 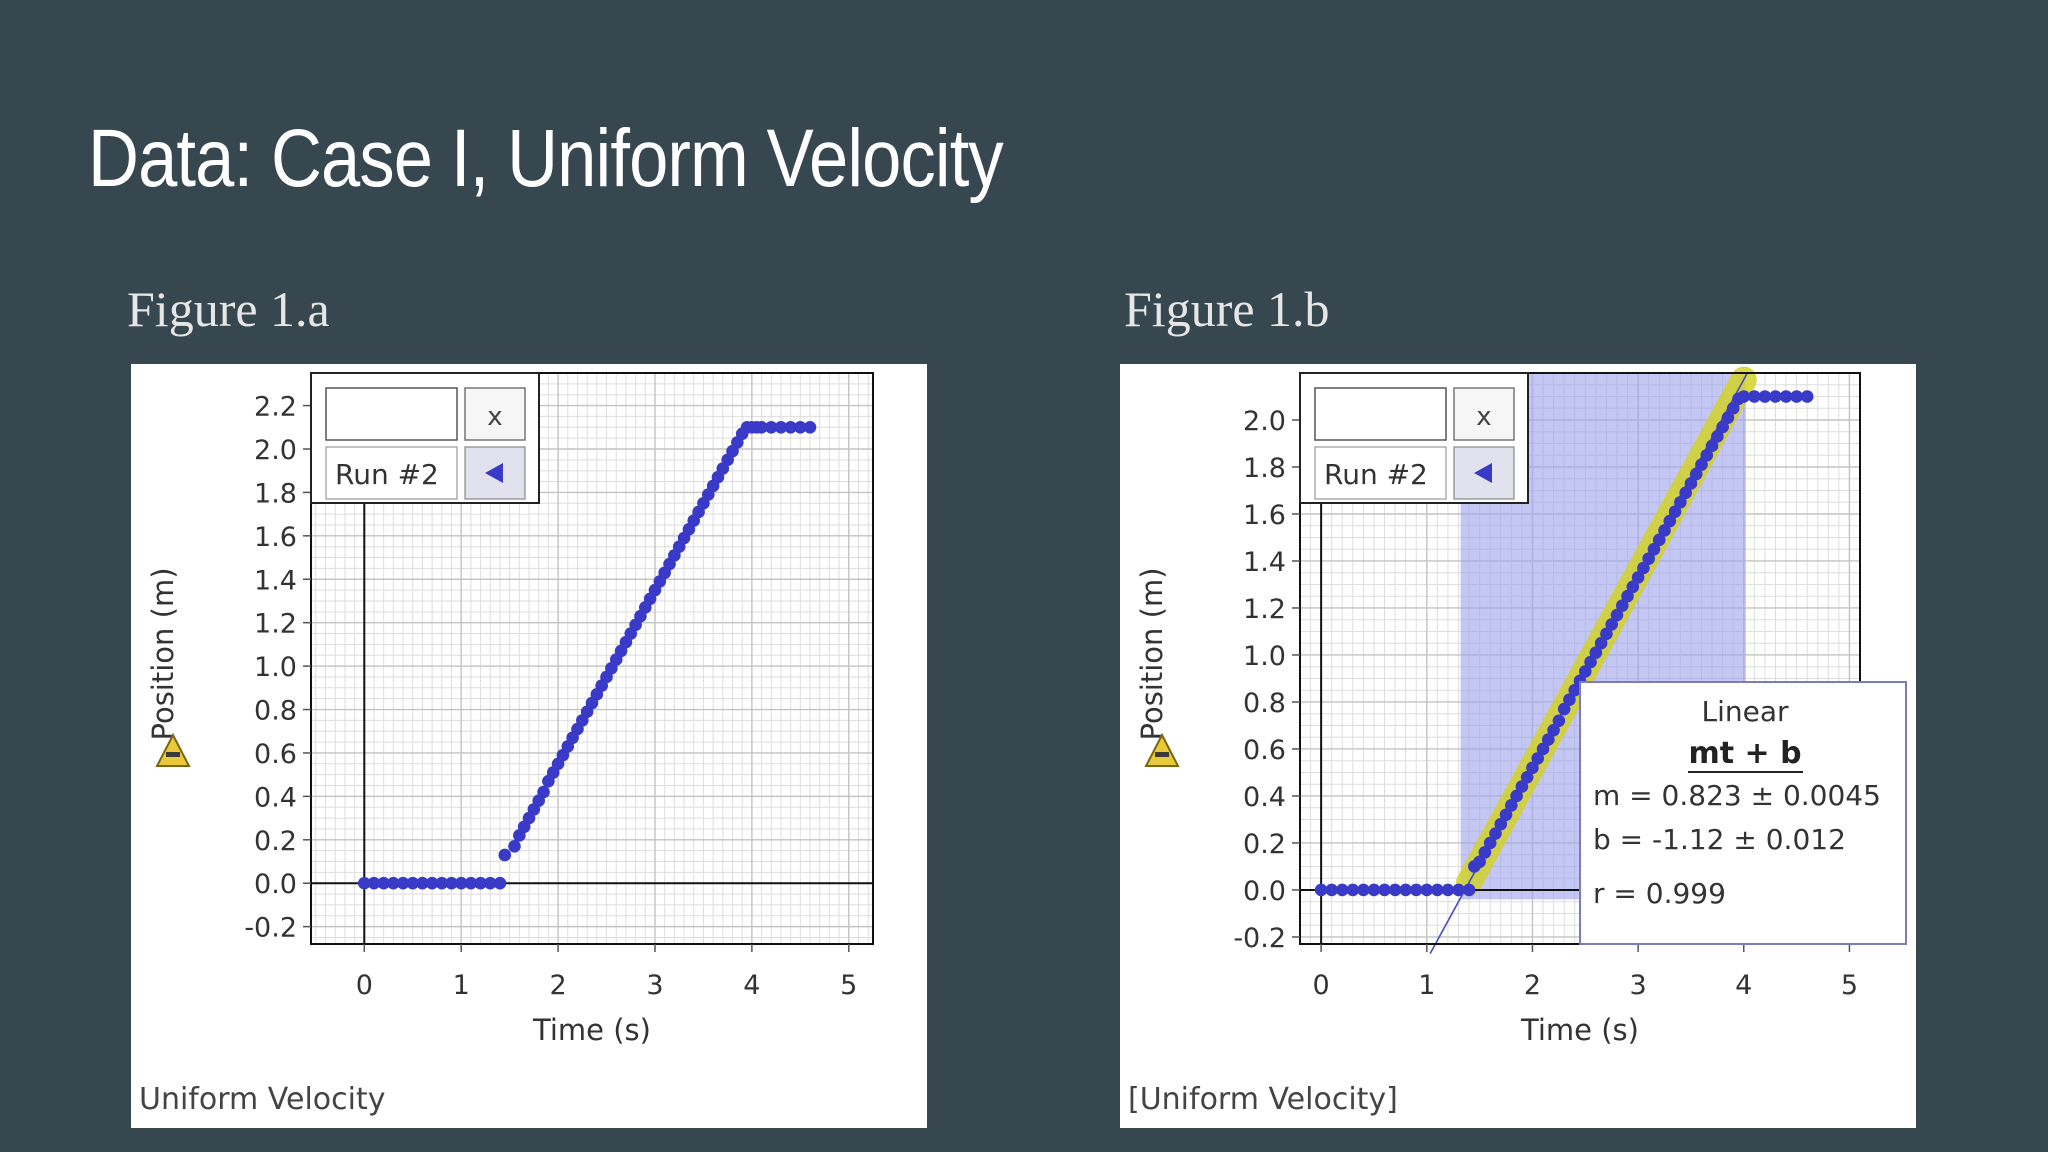 What do you see at coordinates (163, 653) in the screenshot?
I see `y-axis-label: Position (m)` at bounding box center [163, 653].